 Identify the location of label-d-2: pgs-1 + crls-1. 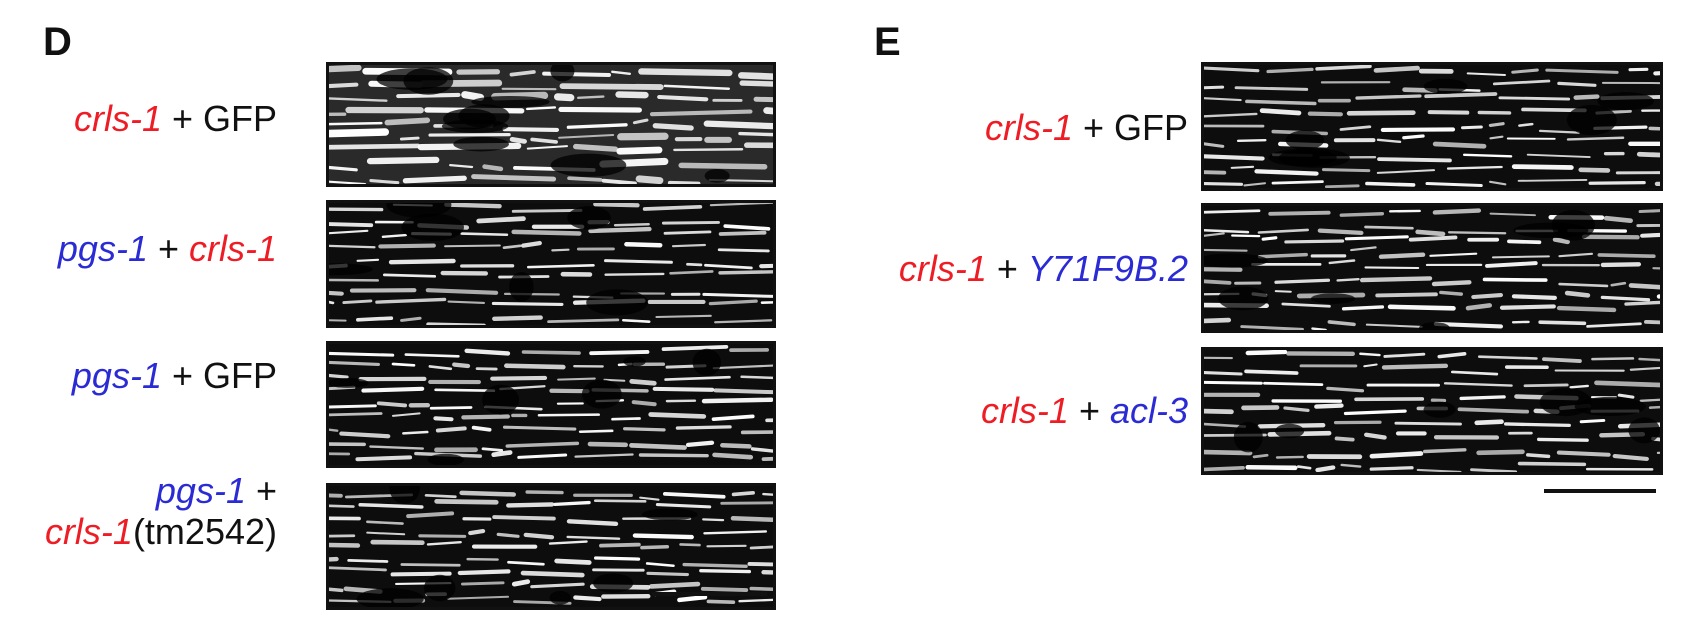
(167, 248).